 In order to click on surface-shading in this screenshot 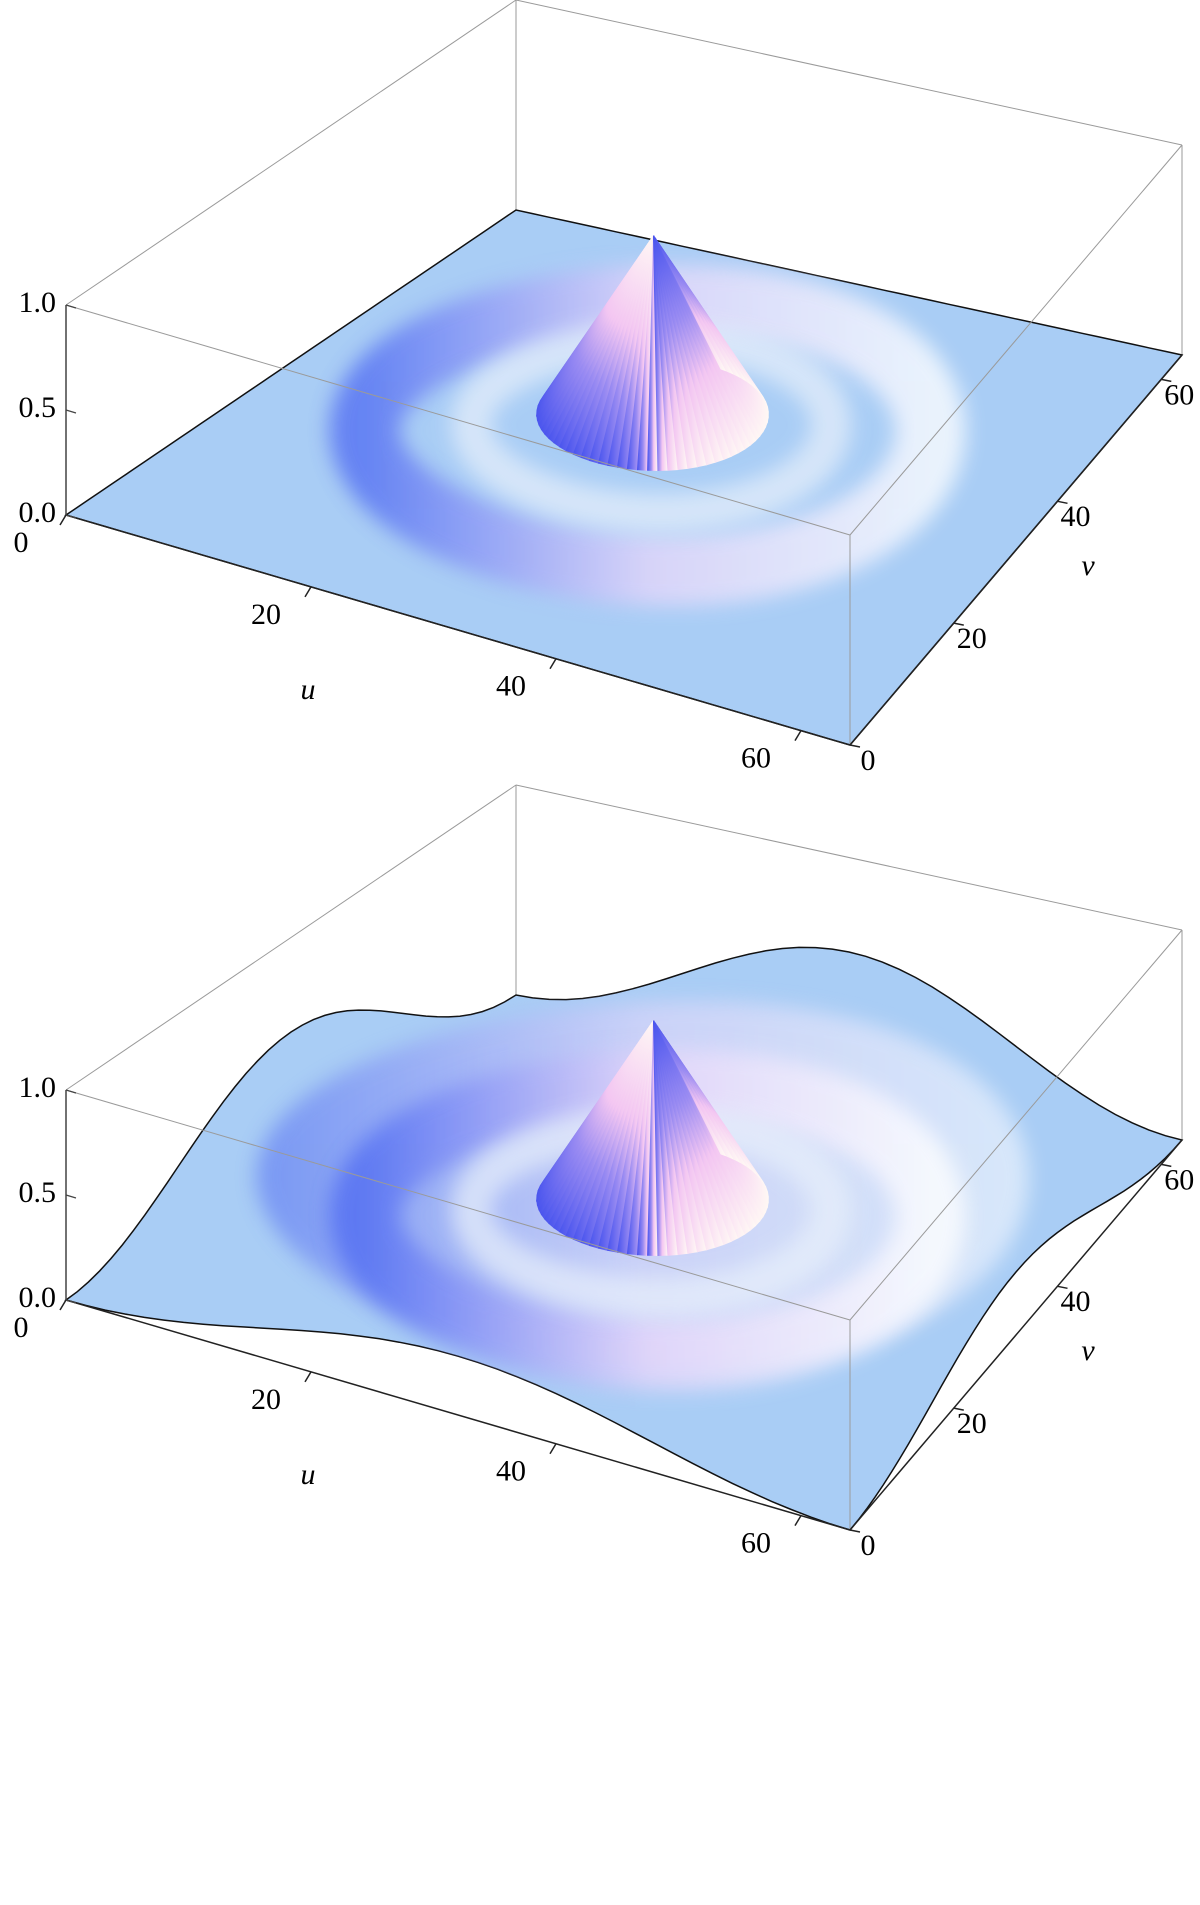, I will do `click(647, 435)`.